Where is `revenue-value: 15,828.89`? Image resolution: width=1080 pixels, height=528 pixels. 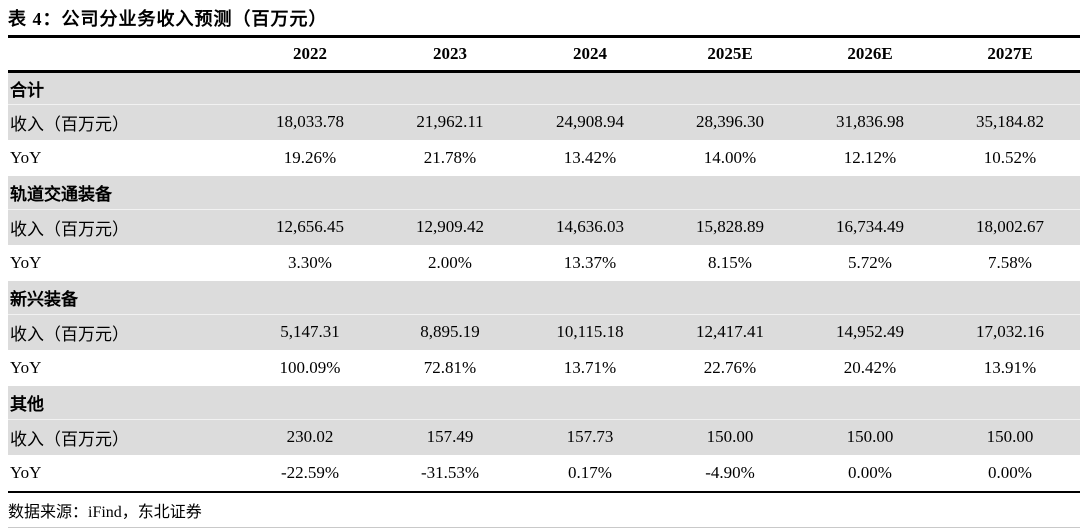 revenue-value: 15,828.89 is located at coordinates (730, 227).